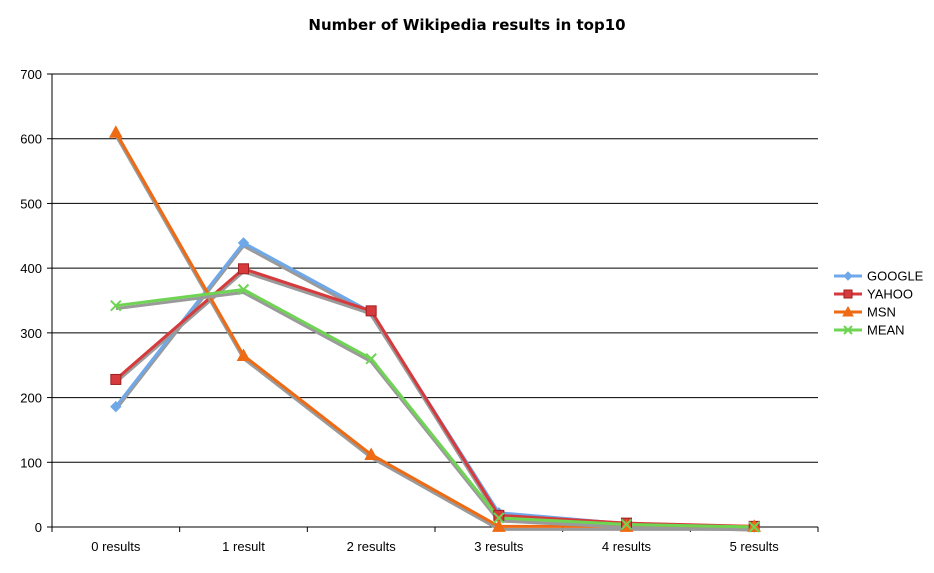 The height and width of the screenshot is (573, 934). What do you see at coordinates (31, 333) in the screenshot?
I see `y-tick-label: 300` at bounding box center [31, 333].